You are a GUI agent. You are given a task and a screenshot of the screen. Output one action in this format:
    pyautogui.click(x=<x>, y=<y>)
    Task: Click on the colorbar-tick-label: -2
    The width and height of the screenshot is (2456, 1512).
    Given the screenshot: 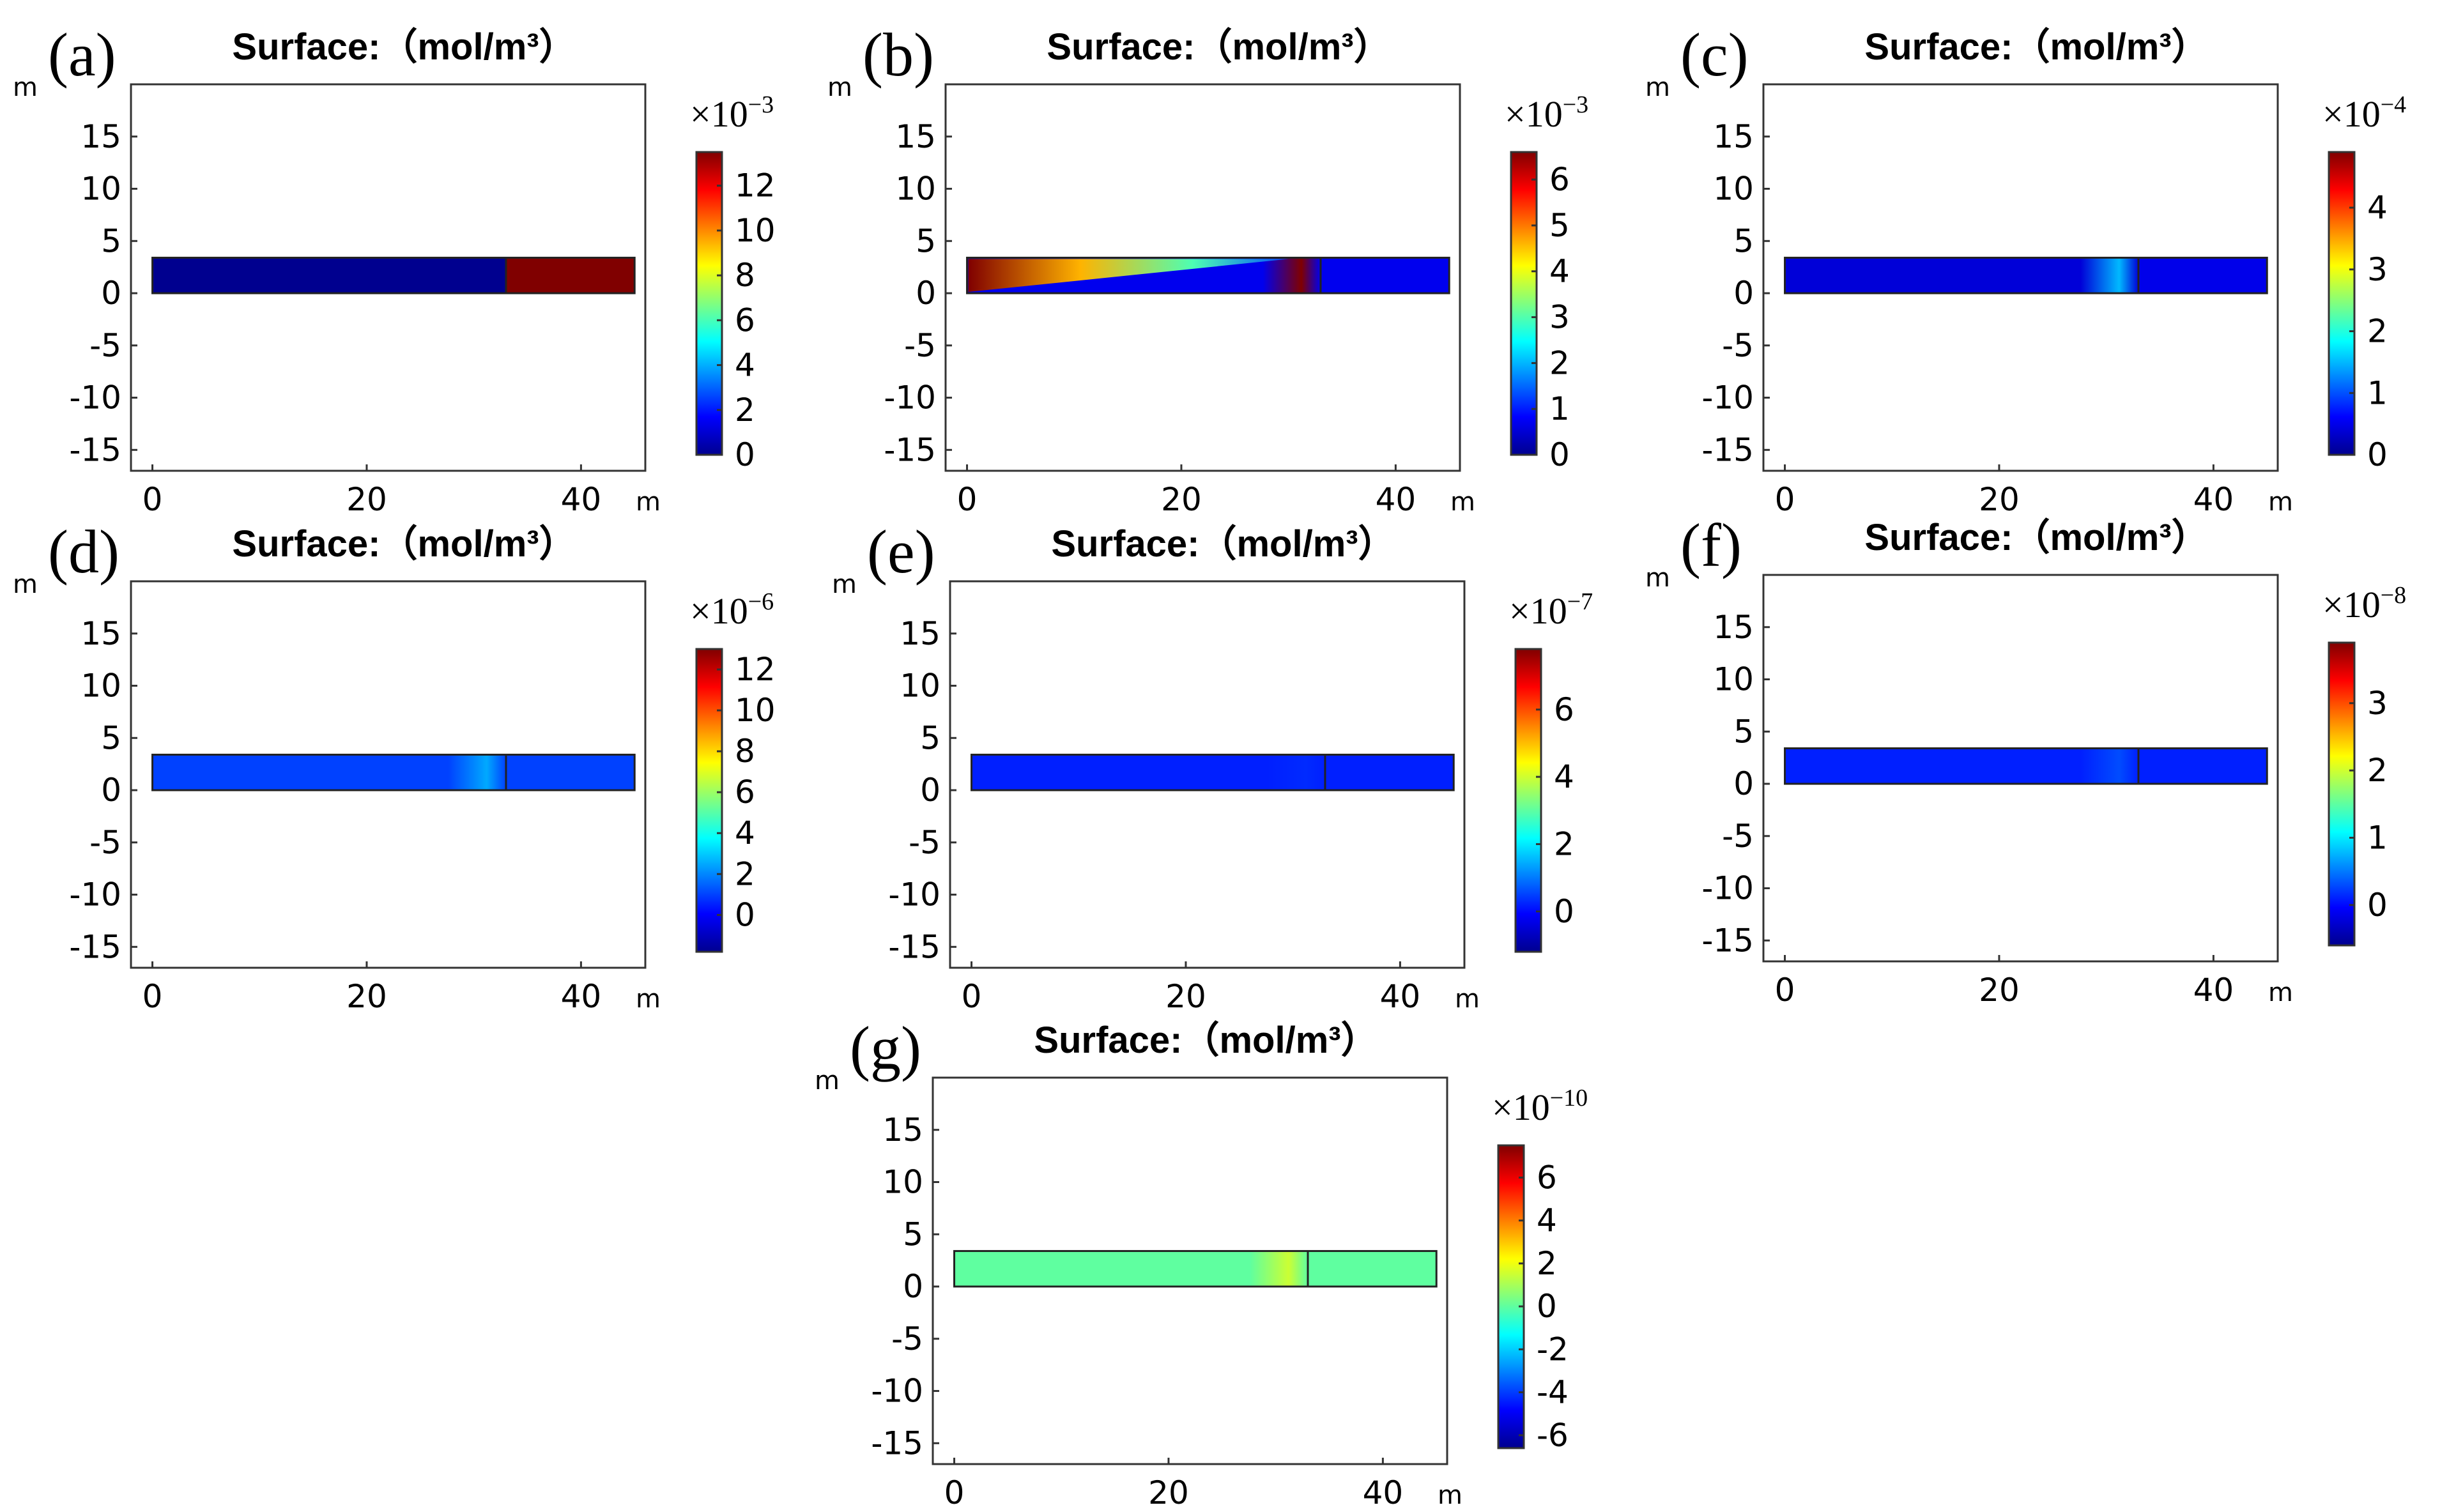 What is the action you would take?
    pyautogui.click(x=1553, y=1349)
    